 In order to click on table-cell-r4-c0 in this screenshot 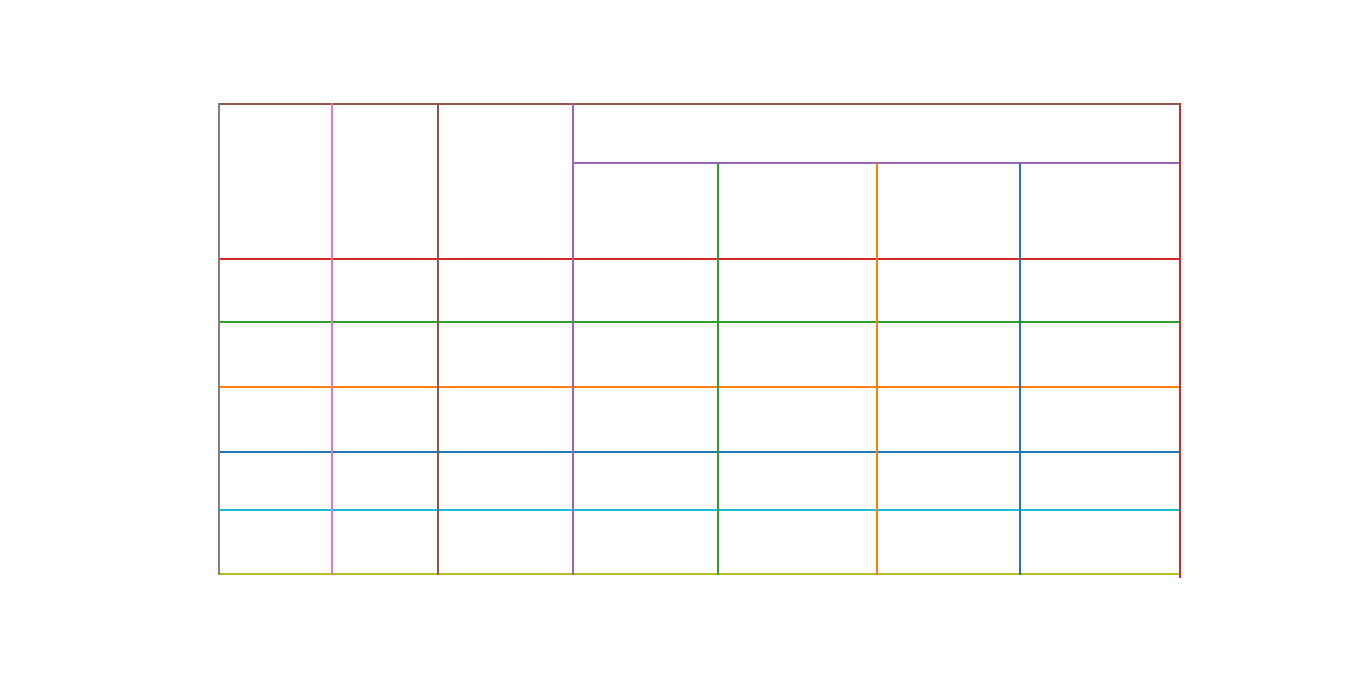, I will do `click(275, 419)`.